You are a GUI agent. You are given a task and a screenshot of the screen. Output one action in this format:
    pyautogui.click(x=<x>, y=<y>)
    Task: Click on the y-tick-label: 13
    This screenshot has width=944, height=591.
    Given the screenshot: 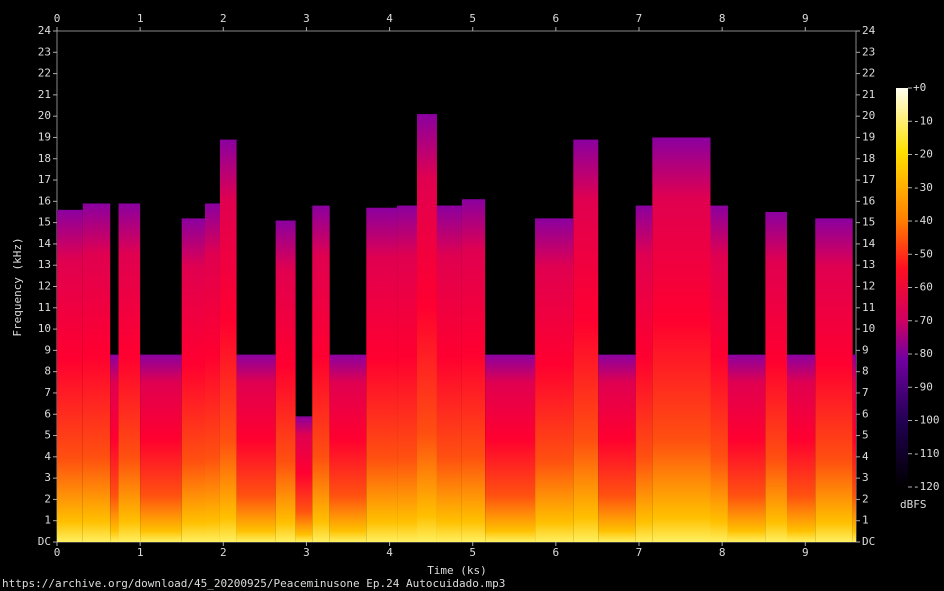 What is the action you would take?
    pyautogui.click(x=44, y=264)
    